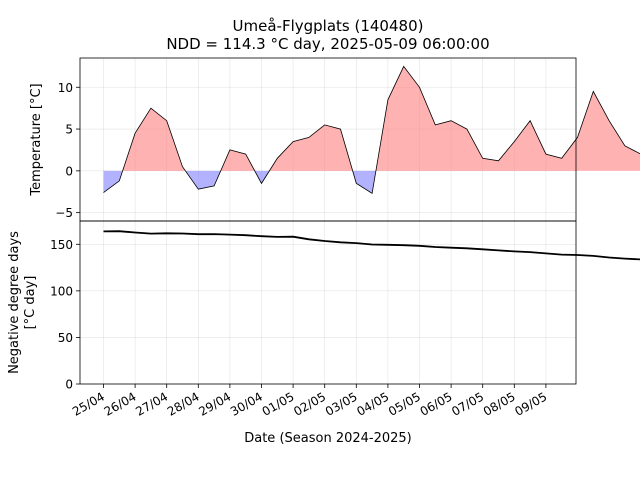 This screenshot has height=480, width=640. Describe the element at coordinates (246, 403) in the screenshot. I see `x-tick-label: 30/04` at that location.